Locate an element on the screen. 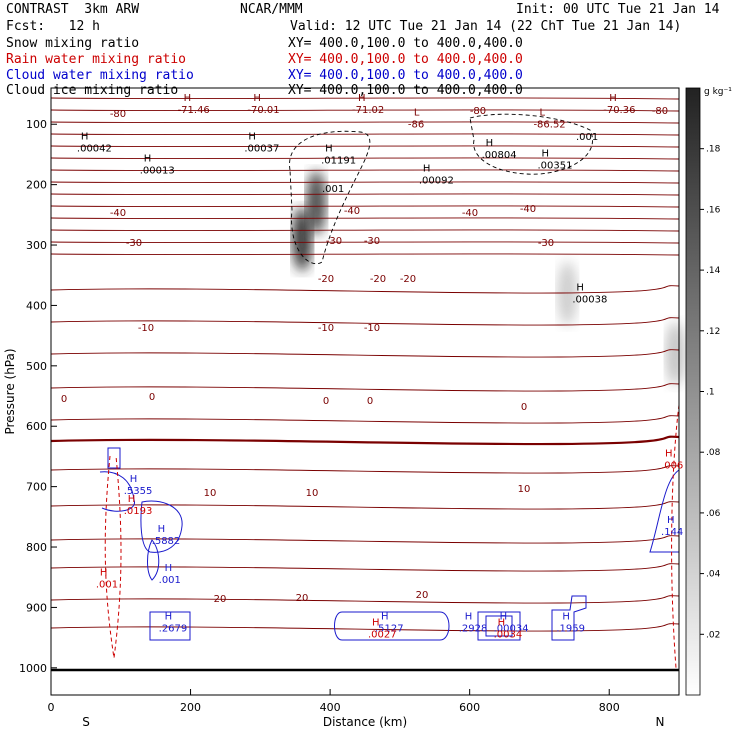 This screenshot has width=740, height=740. y-tick-label: 500 is located at coordinates (36, 366).